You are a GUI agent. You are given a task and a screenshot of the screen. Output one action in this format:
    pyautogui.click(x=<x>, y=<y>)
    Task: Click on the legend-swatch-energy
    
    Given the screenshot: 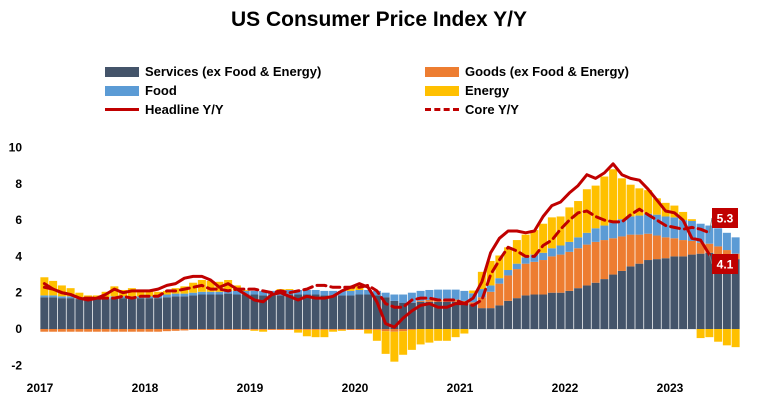 What is the action you would take?
    pyautogui.click(x=442, y=90)
    